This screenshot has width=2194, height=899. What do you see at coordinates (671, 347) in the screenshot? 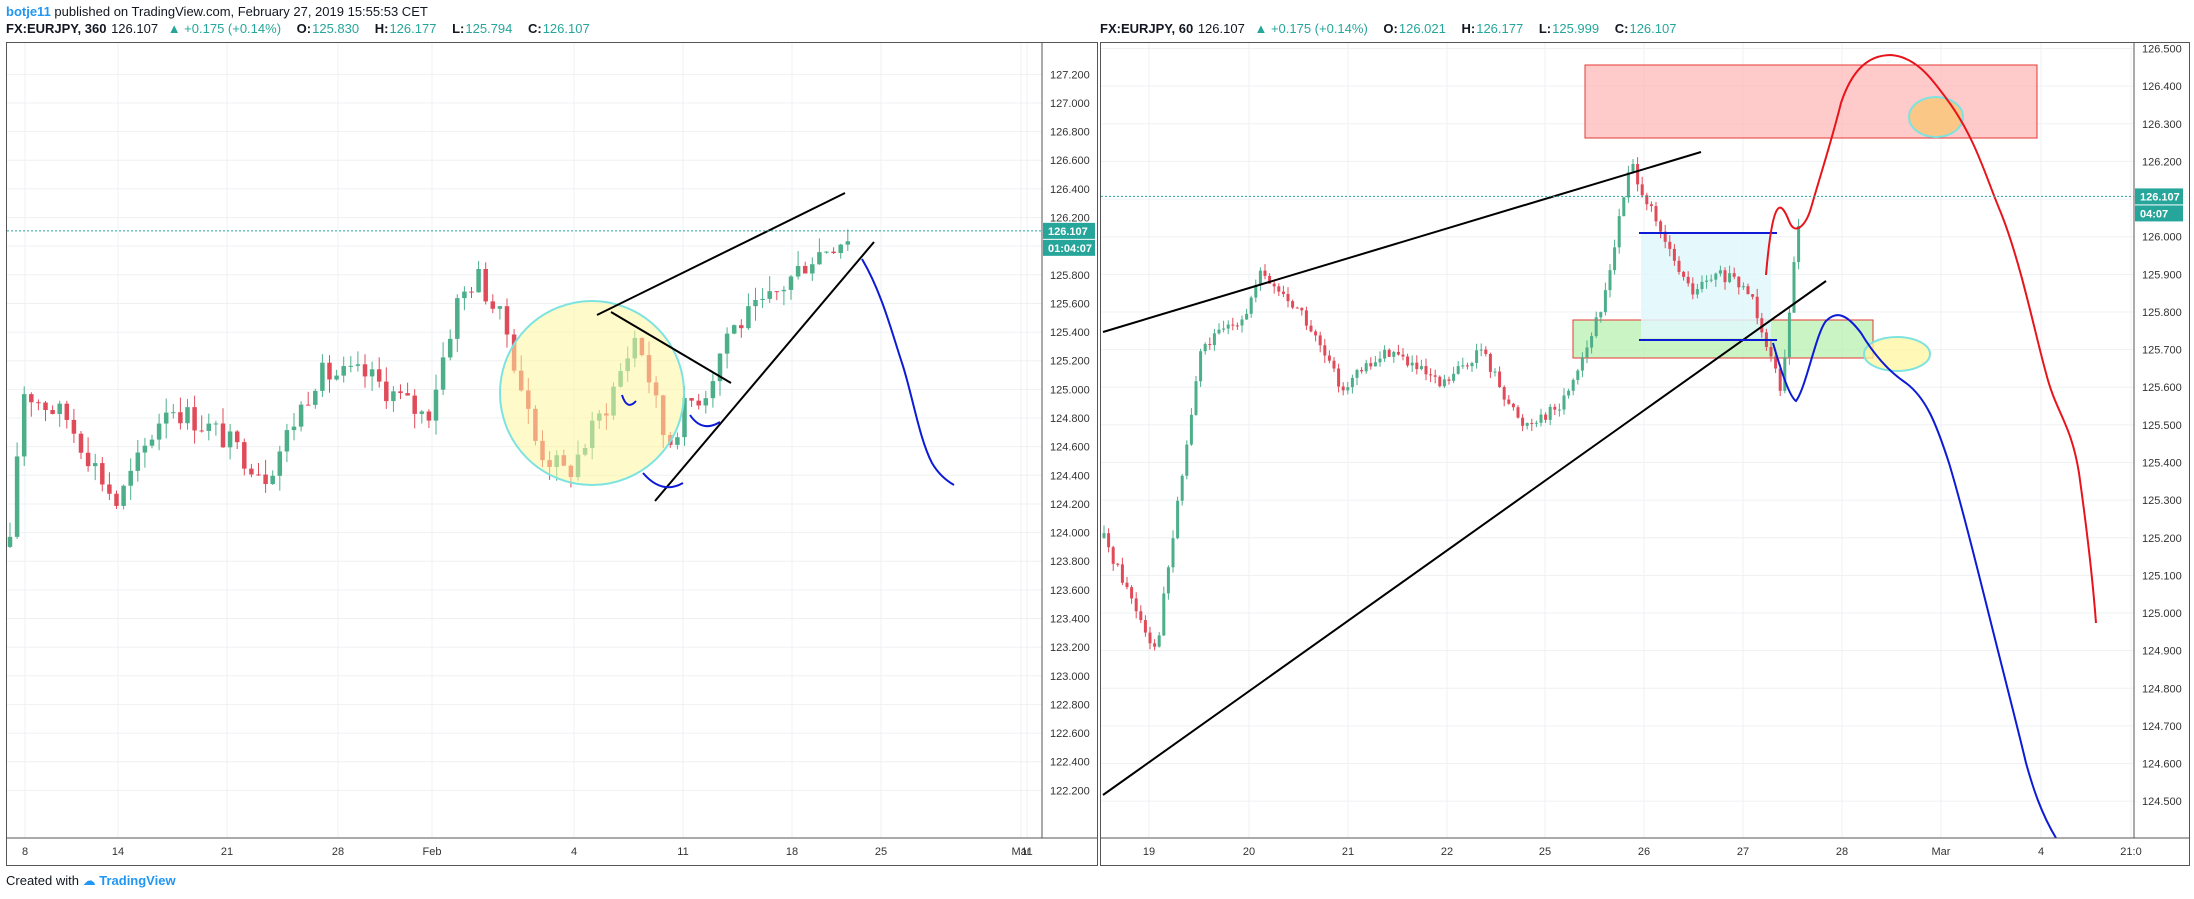
I see `neckline-trendline` at bounding box center [671, 347].